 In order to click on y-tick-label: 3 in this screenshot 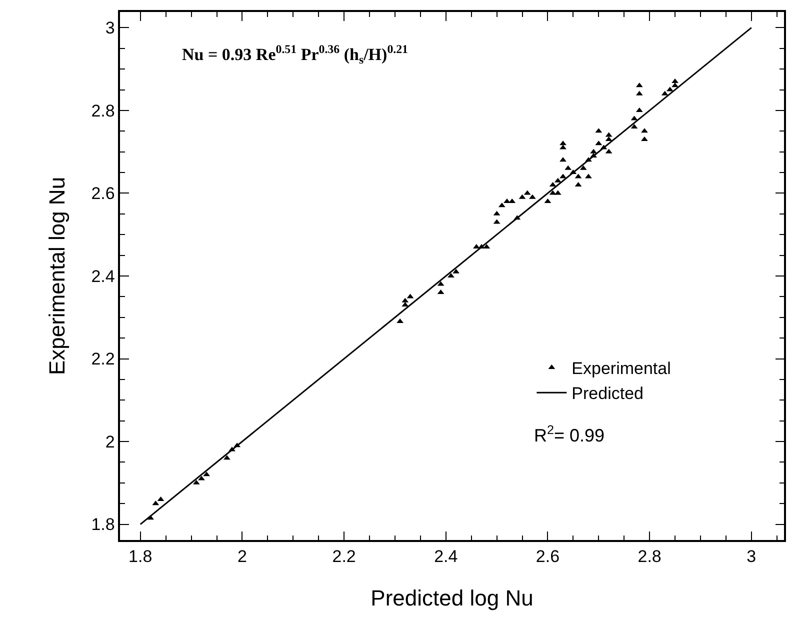, I will do `click(110, 28)`.